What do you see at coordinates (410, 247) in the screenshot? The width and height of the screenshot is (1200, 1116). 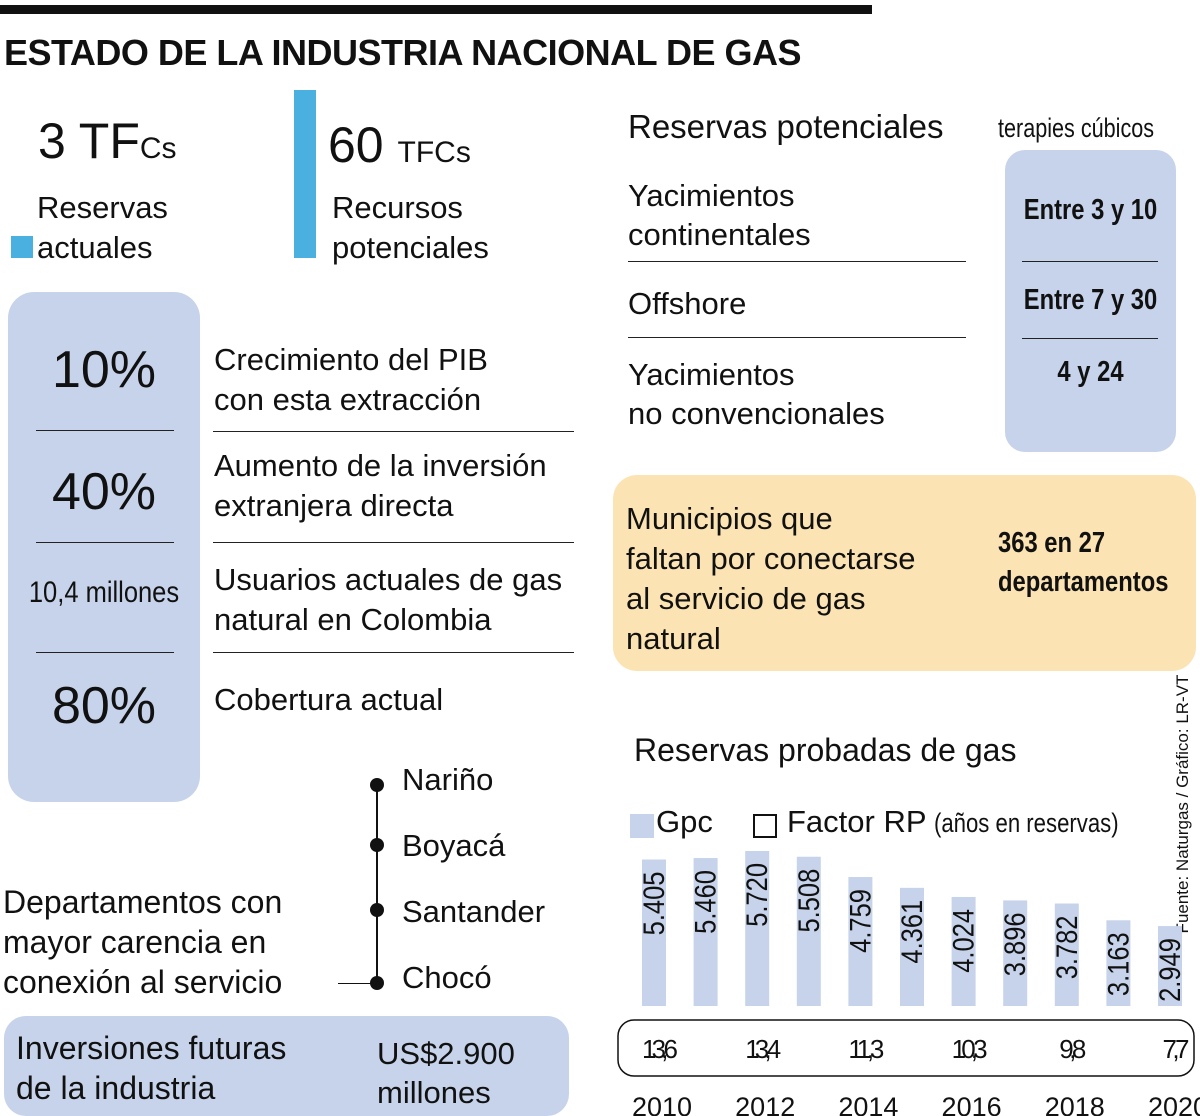 I see `potential-resources-label-2: potenciales` at bounding box center [410, 247].